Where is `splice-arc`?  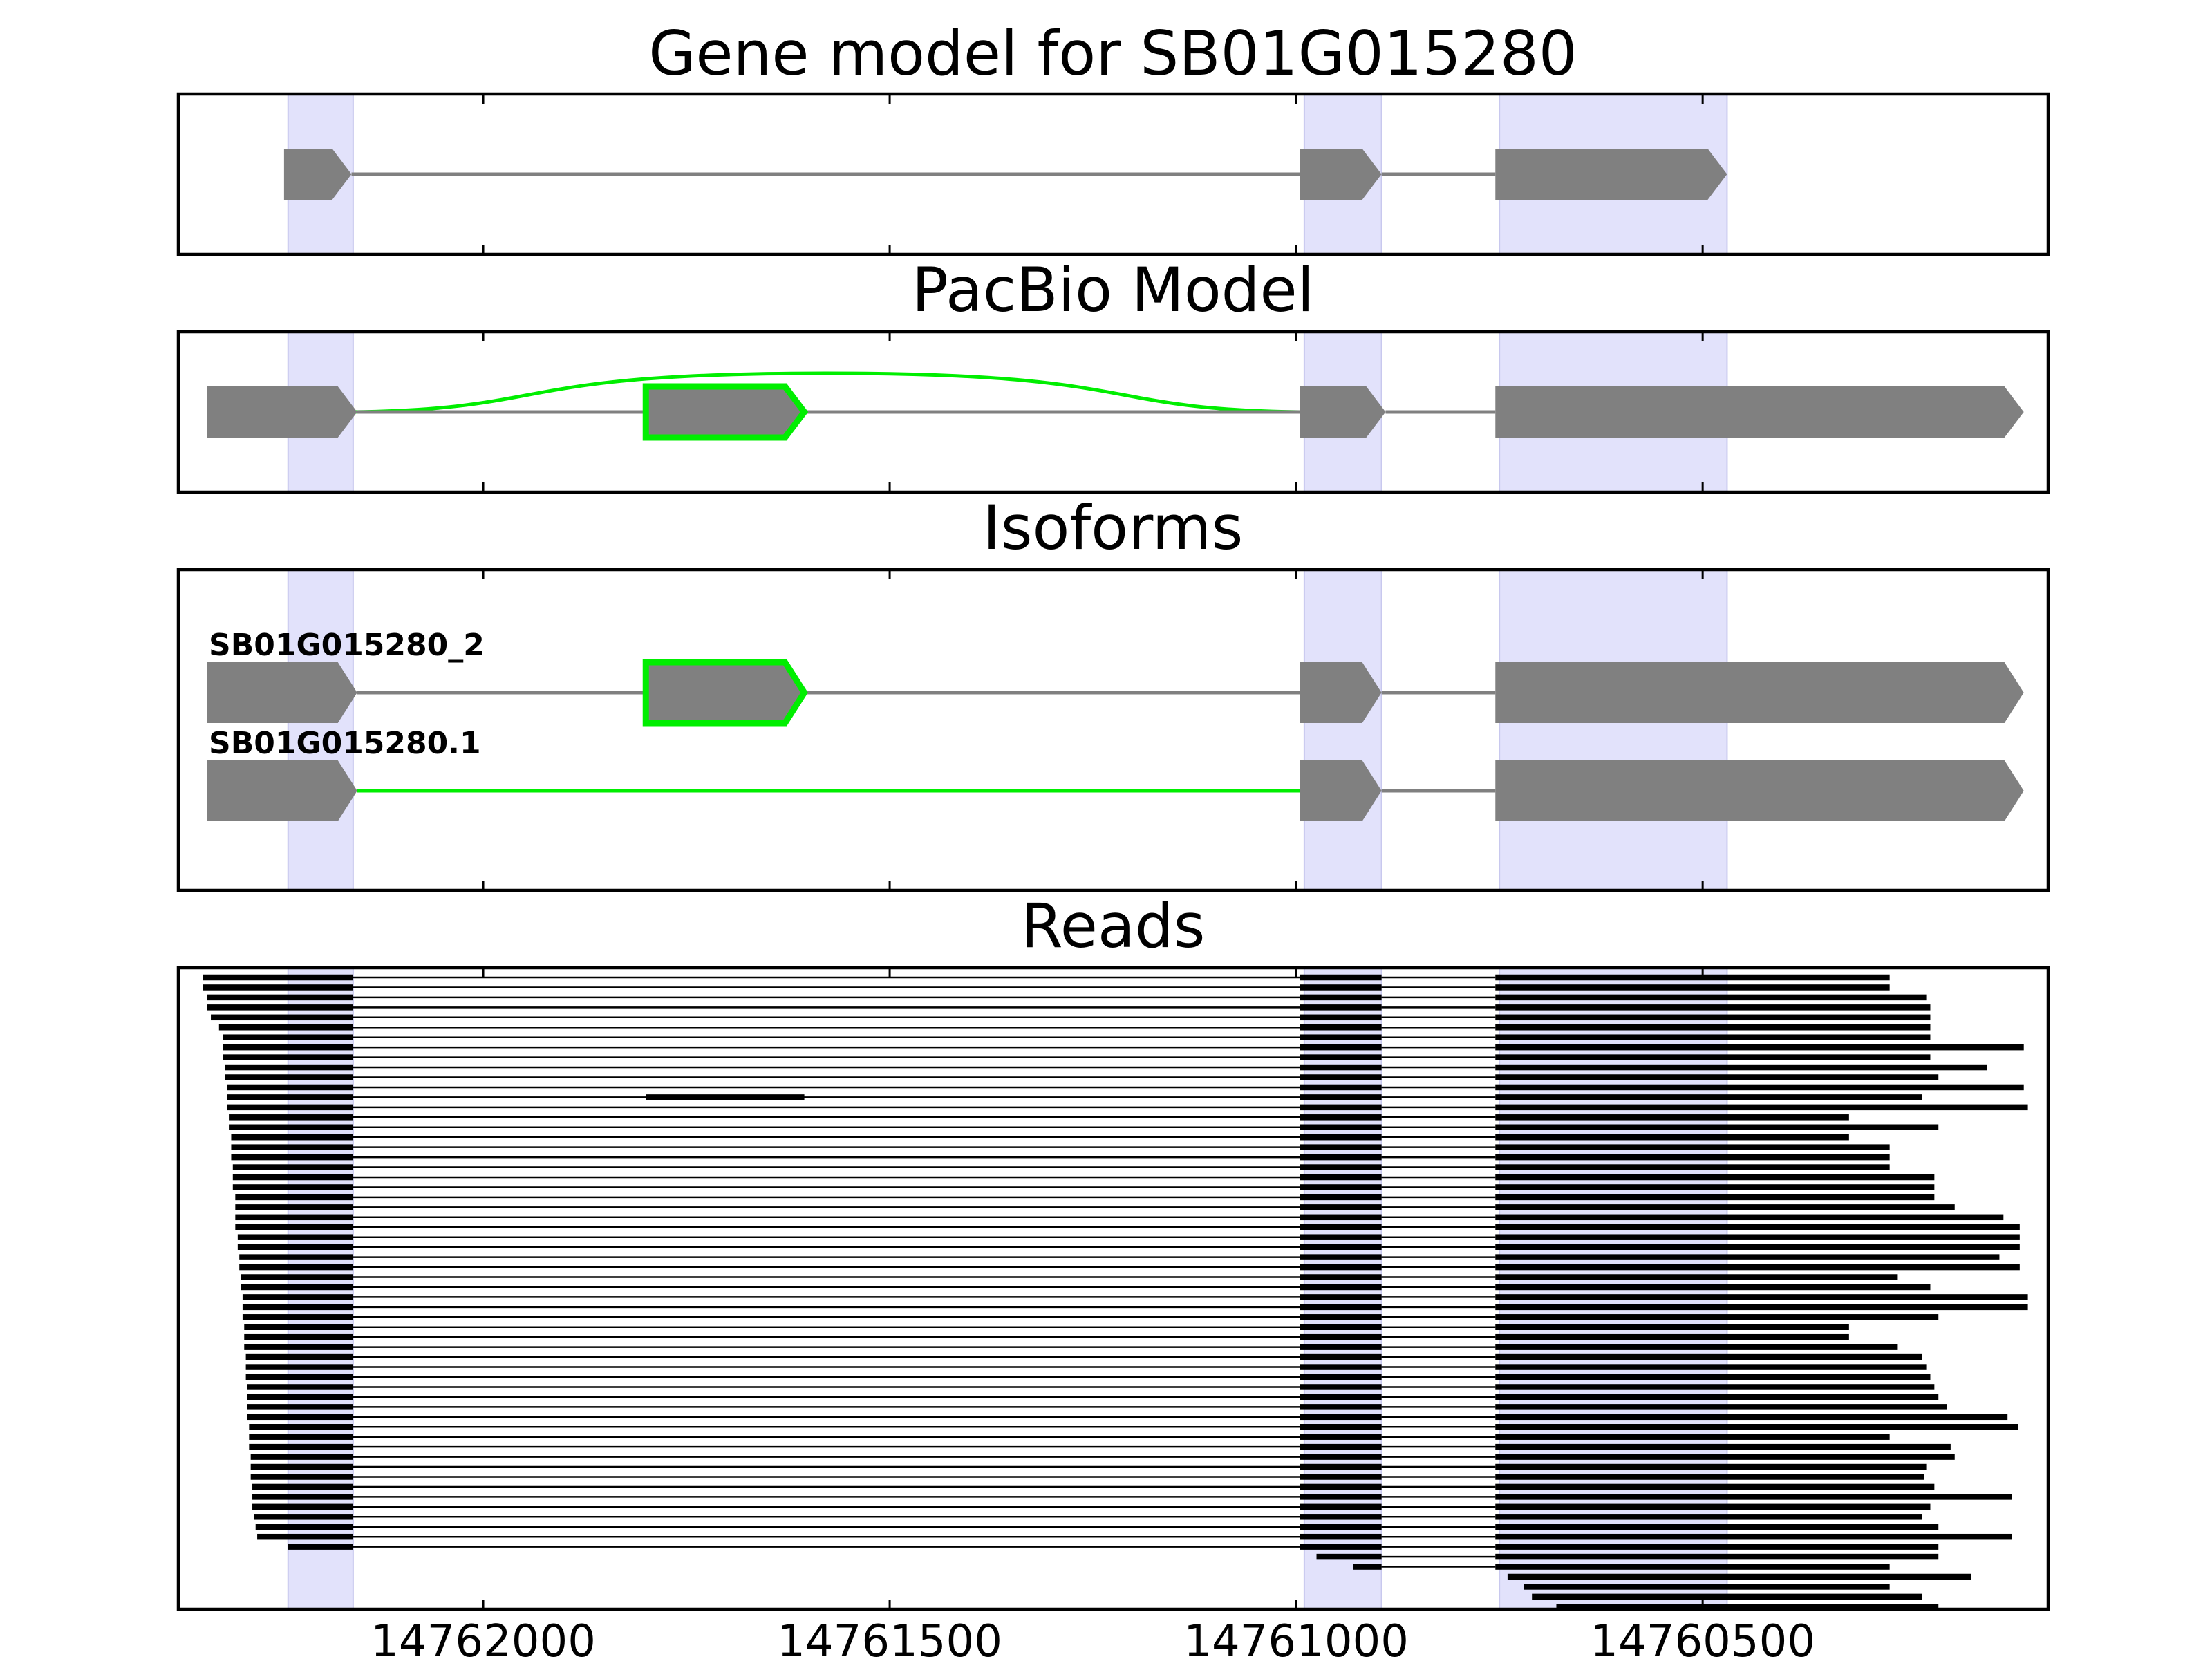 splice-arc is located at coordinates (826, 392).